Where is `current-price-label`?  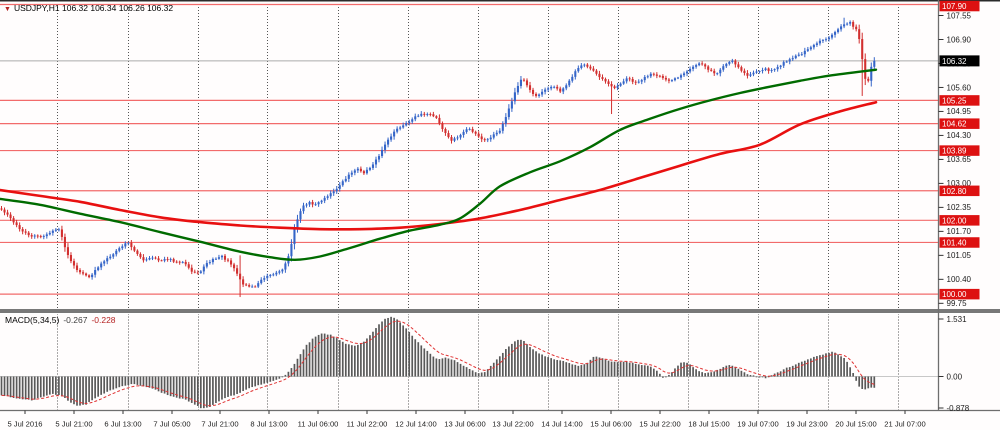 current-price-label is located at coordinates (959, 61).